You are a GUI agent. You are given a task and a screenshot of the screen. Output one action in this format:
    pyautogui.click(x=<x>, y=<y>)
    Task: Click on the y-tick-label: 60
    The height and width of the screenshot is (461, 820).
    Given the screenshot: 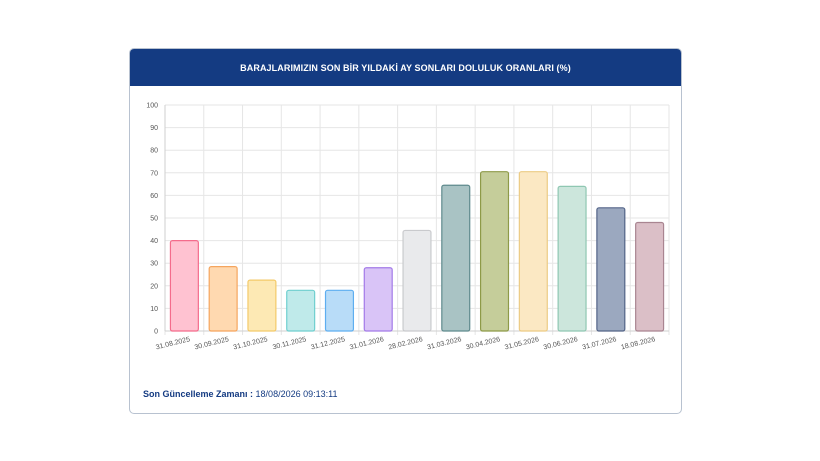 What is the action you would take?
    pyautogui.click(x=154, y=196)
    